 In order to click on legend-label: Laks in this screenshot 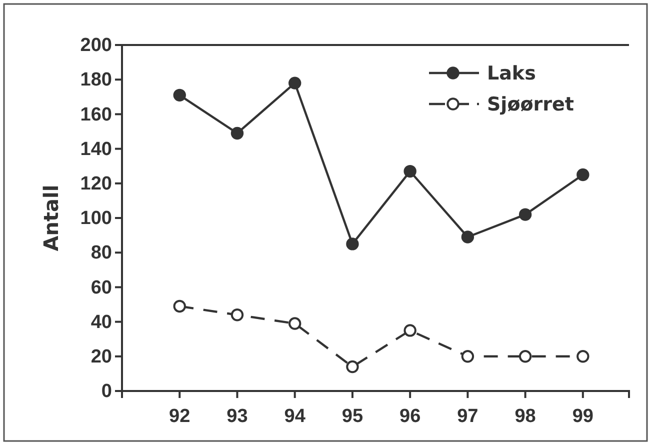, I will do `click(511, 73)`.